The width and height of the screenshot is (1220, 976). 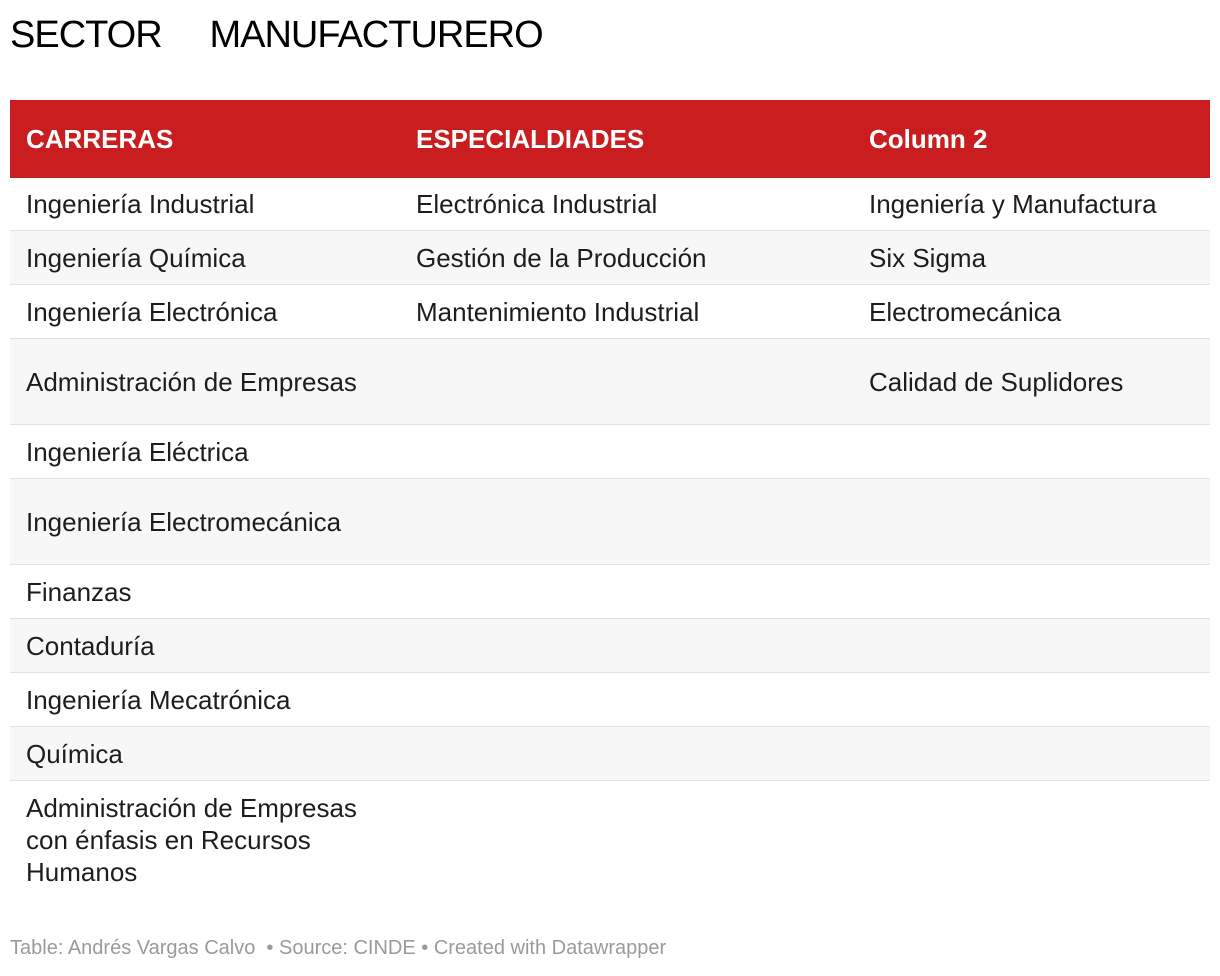 I want to click on table-cell: Ingeniería Química, so click(x=136, y=257).